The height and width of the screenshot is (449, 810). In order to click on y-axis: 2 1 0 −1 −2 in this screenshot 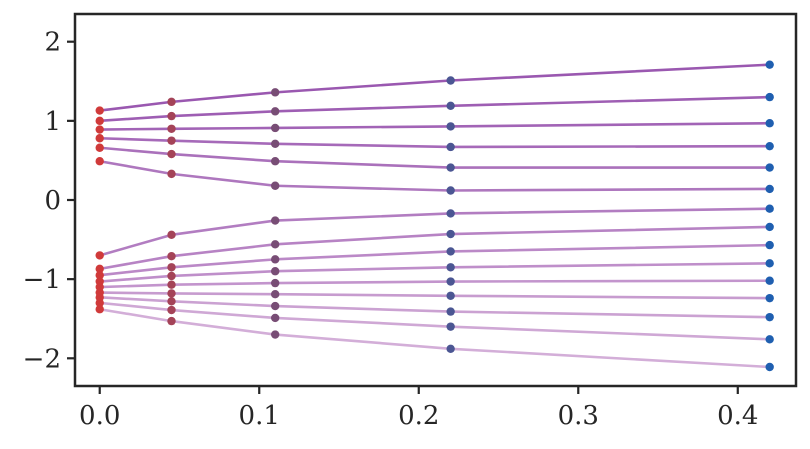, I will do `click(49, 201)`.